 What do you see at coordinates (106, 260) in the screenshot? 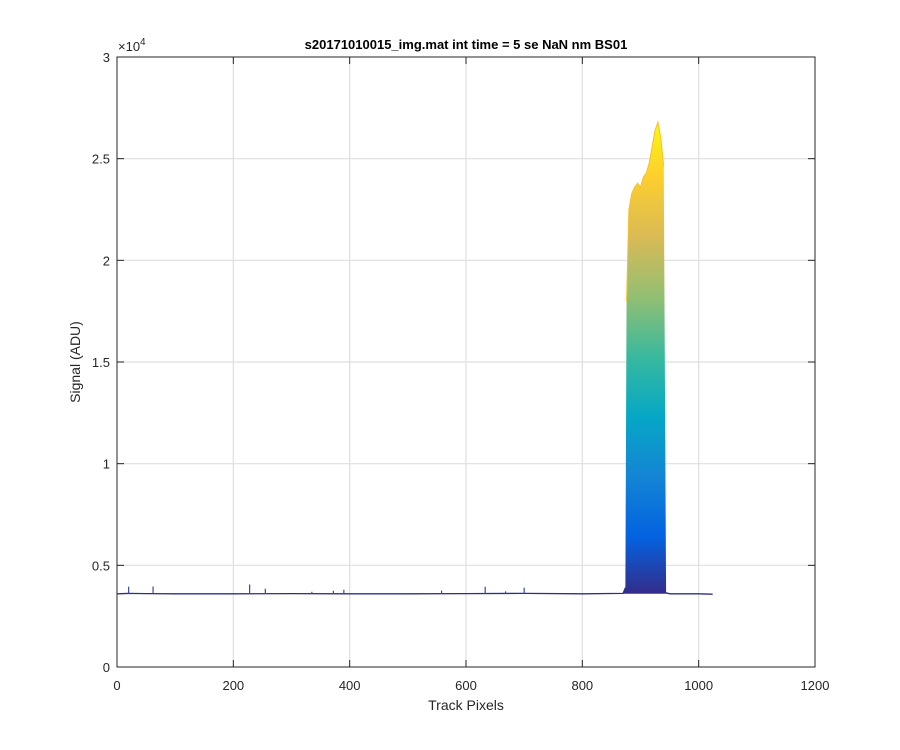
I see `y-tick-label: 2` at bounding box center [106, 260].